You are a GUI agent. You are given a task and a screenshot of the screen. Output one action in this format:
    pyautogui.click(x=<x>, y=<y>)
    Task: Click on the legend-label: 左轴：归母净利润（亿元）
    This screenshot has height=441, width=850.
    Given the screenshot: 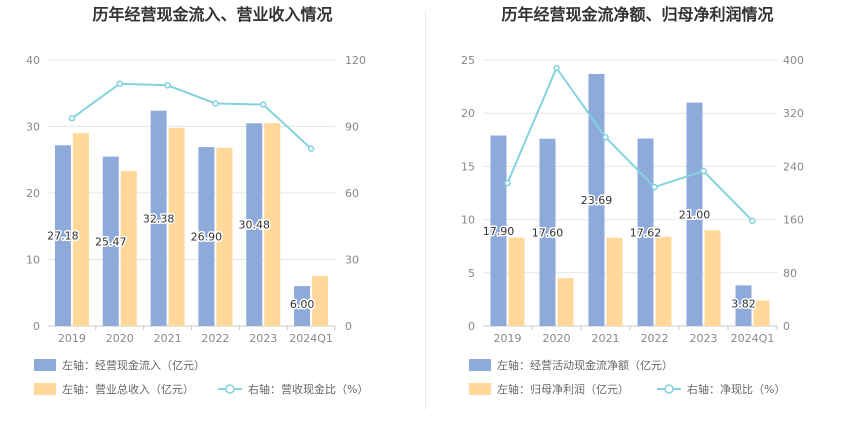 What is the action you would take?
    pyautogui.click(x=563, y=389)
    